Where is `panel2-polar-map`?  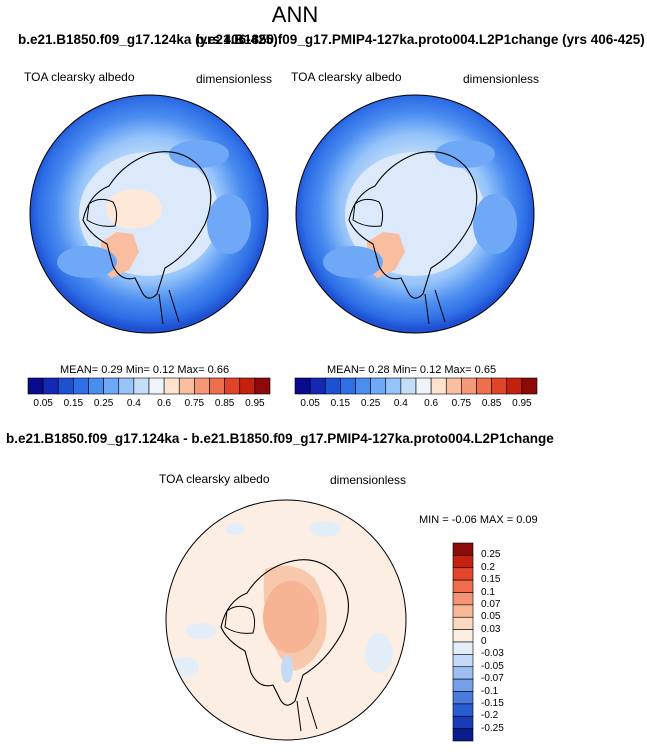
panel2-polar-map is located at coordinates (415, 214).